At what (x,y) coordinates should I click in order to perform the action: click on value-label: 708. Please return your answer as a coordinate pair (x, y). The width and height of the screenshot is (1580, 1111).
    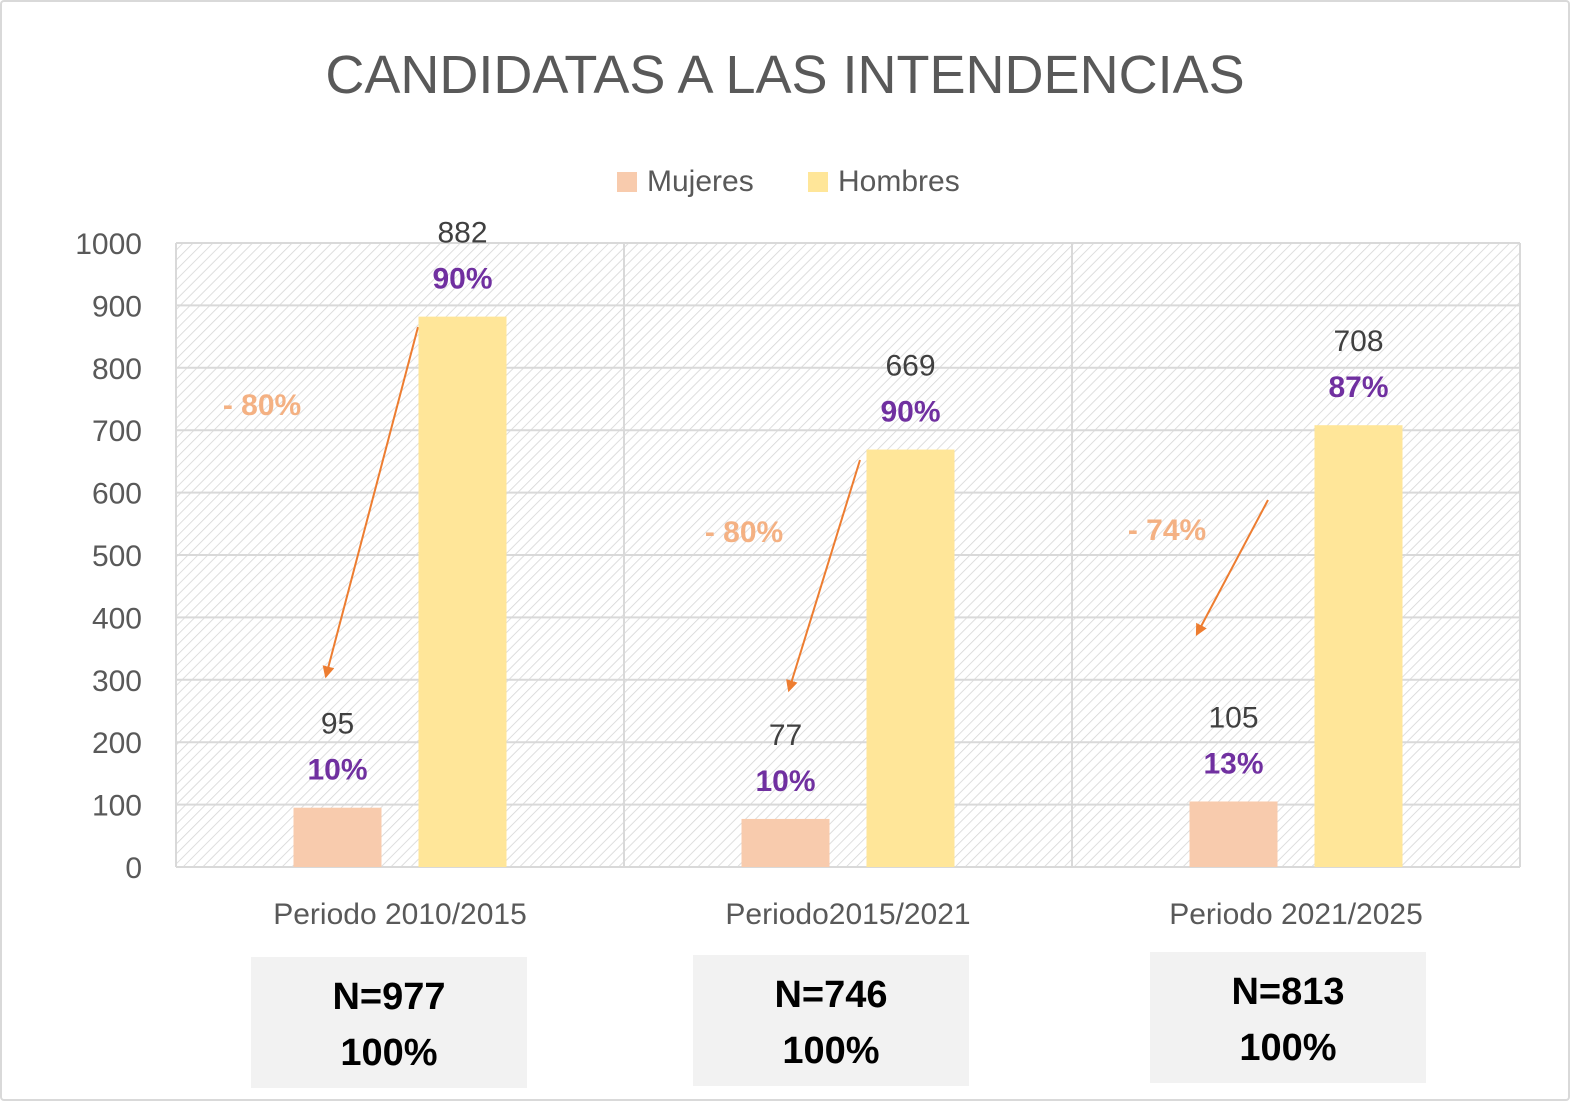
    Looking at the image, I should click on (1358, 341).